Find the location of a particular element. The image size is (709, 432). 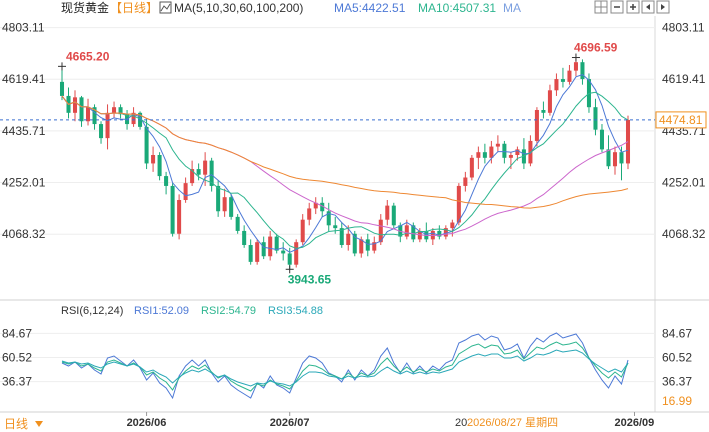

right-arrow-icon is located at coordinates (663, 7).